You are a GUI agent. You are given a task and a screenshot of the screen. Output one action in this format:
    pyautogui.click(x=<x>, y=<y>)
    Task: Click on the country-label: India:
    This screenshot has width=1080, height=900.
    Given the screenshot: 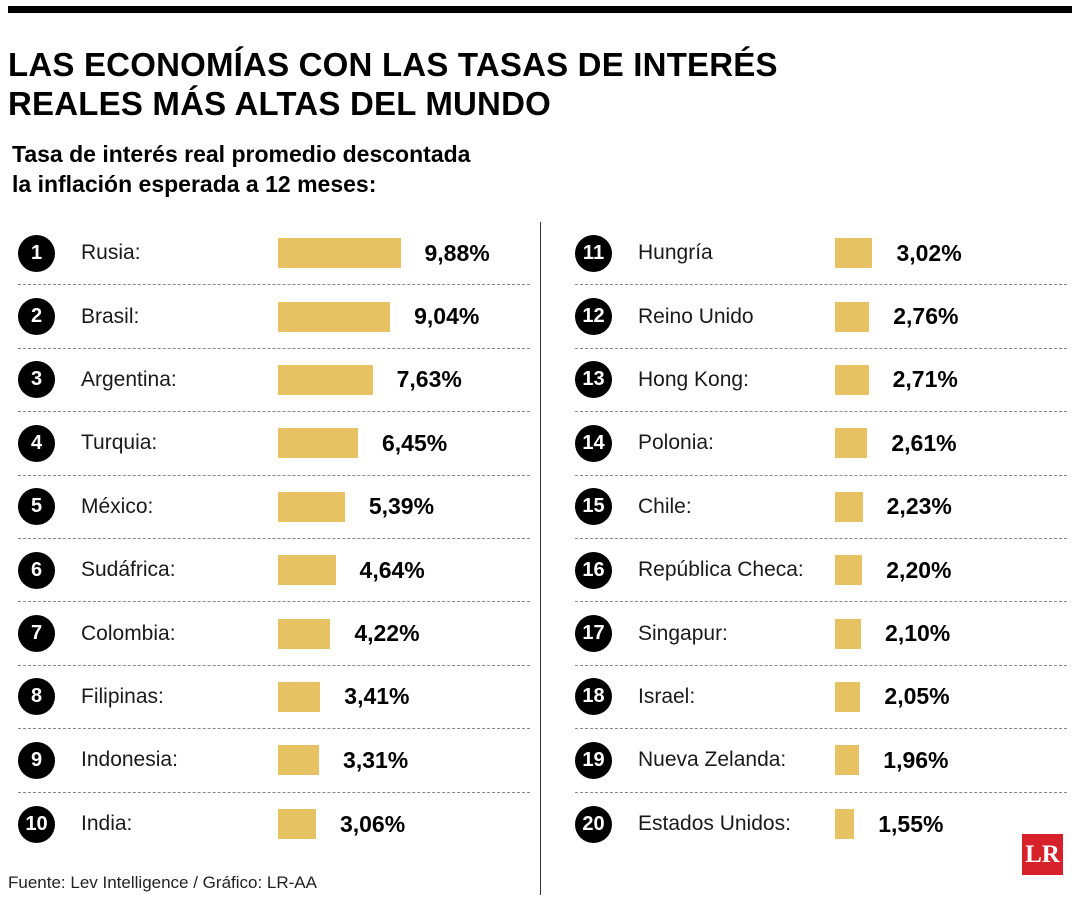 What is the action you would take?
    pyautogui.click(x=107, y=824)
    